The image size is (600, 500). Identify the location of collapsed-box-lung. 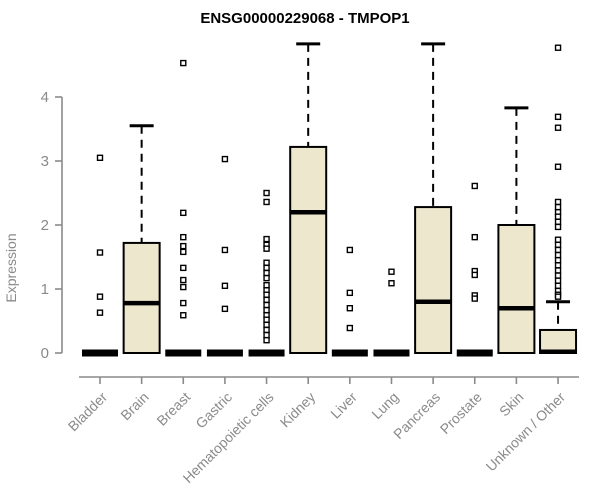
(391, 353).